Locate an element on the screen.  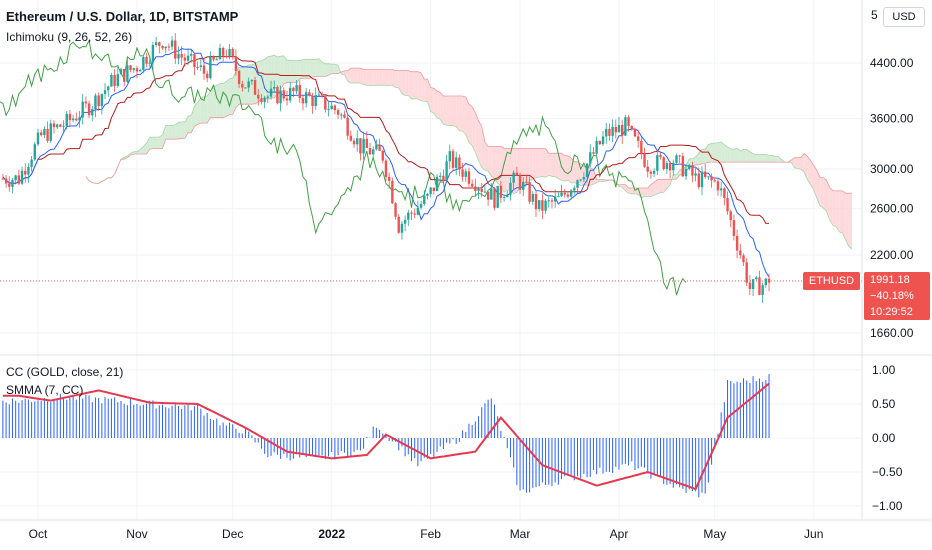
top-price-tick-partial: 5 is located at coordinates (874, 15).